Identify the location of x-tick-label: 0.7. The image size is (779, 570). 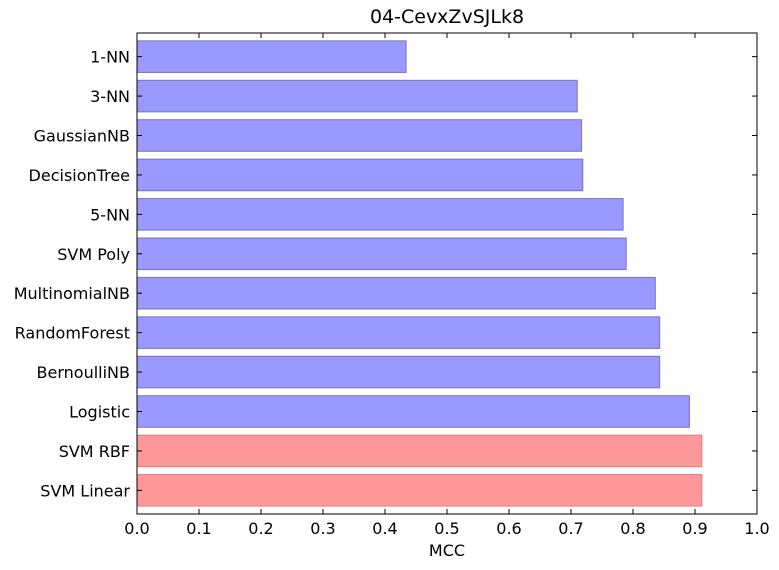
(570, 528).